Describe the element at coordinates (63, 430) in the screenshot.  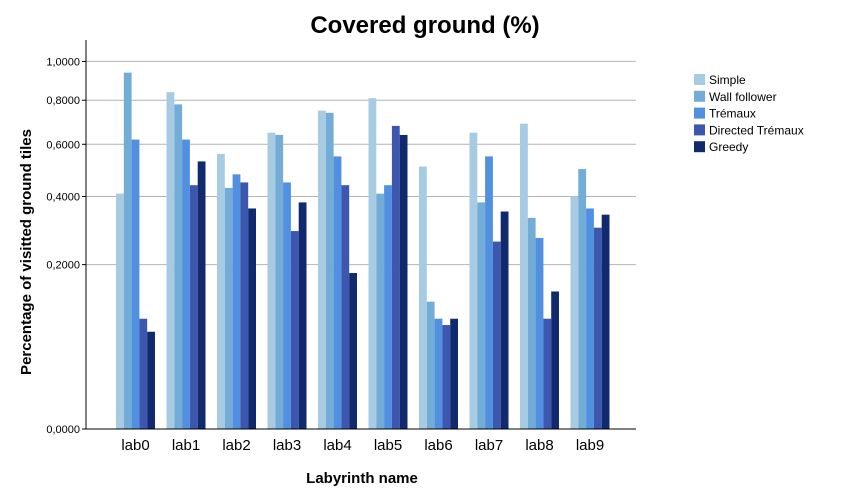
I see `y-tick-label: 0,0000` at that location.